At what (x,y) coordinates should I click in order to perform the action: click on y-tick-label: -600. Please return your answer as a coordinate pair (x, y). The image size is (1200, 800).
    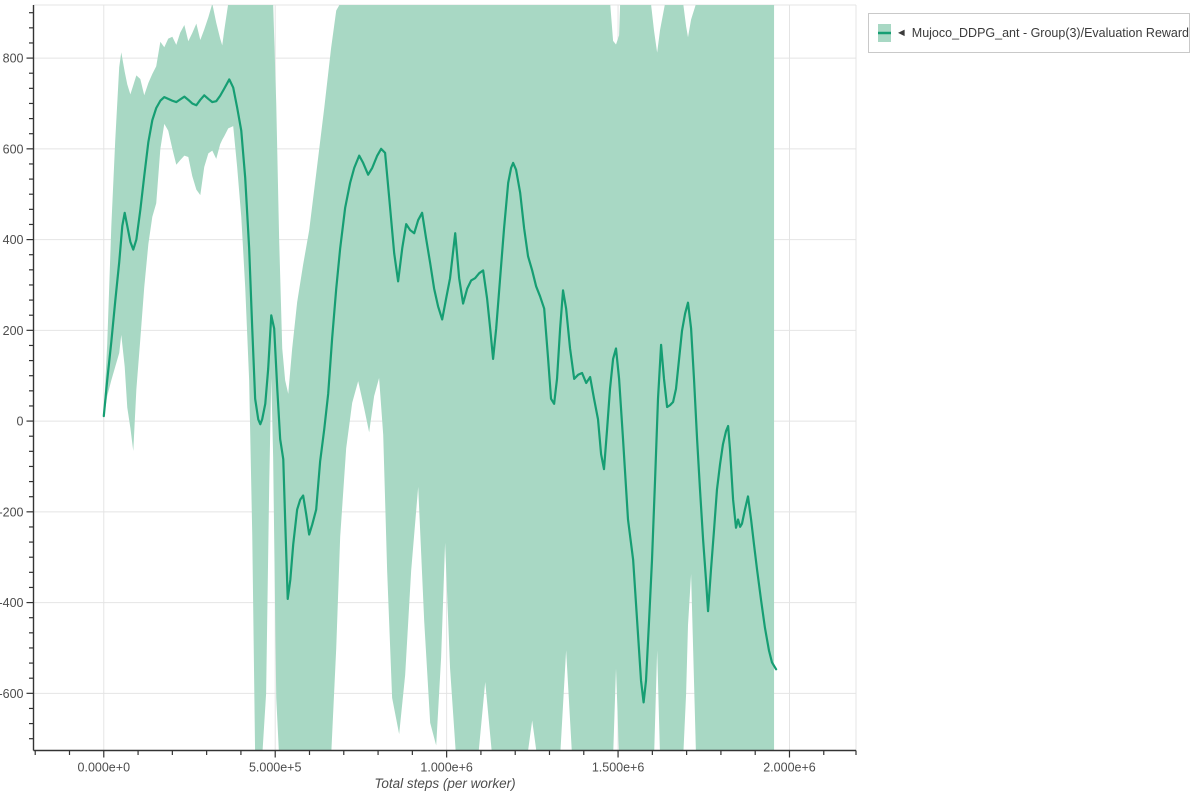
    Looking at the image, I should click on (12, 694).